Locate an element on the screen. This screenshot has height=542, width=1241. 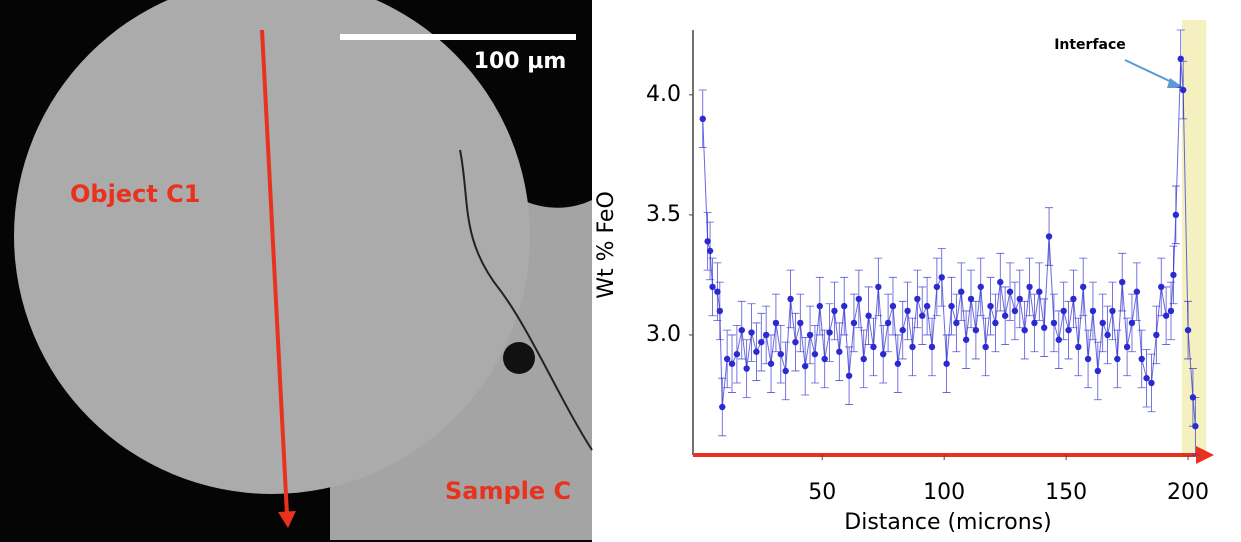
x-tick-label: 150 is located at coordinates (1066, 492).